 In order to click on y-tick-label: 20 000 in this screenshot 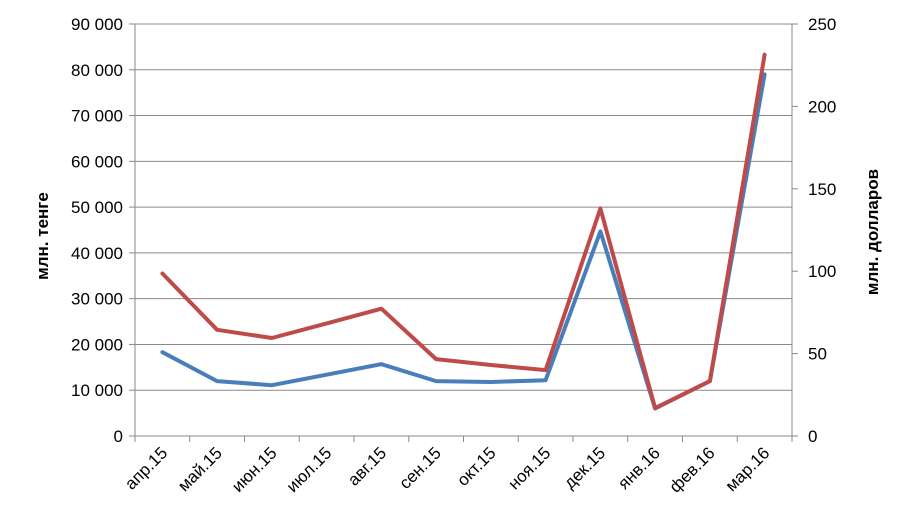, I will do `click(97, 344)`.